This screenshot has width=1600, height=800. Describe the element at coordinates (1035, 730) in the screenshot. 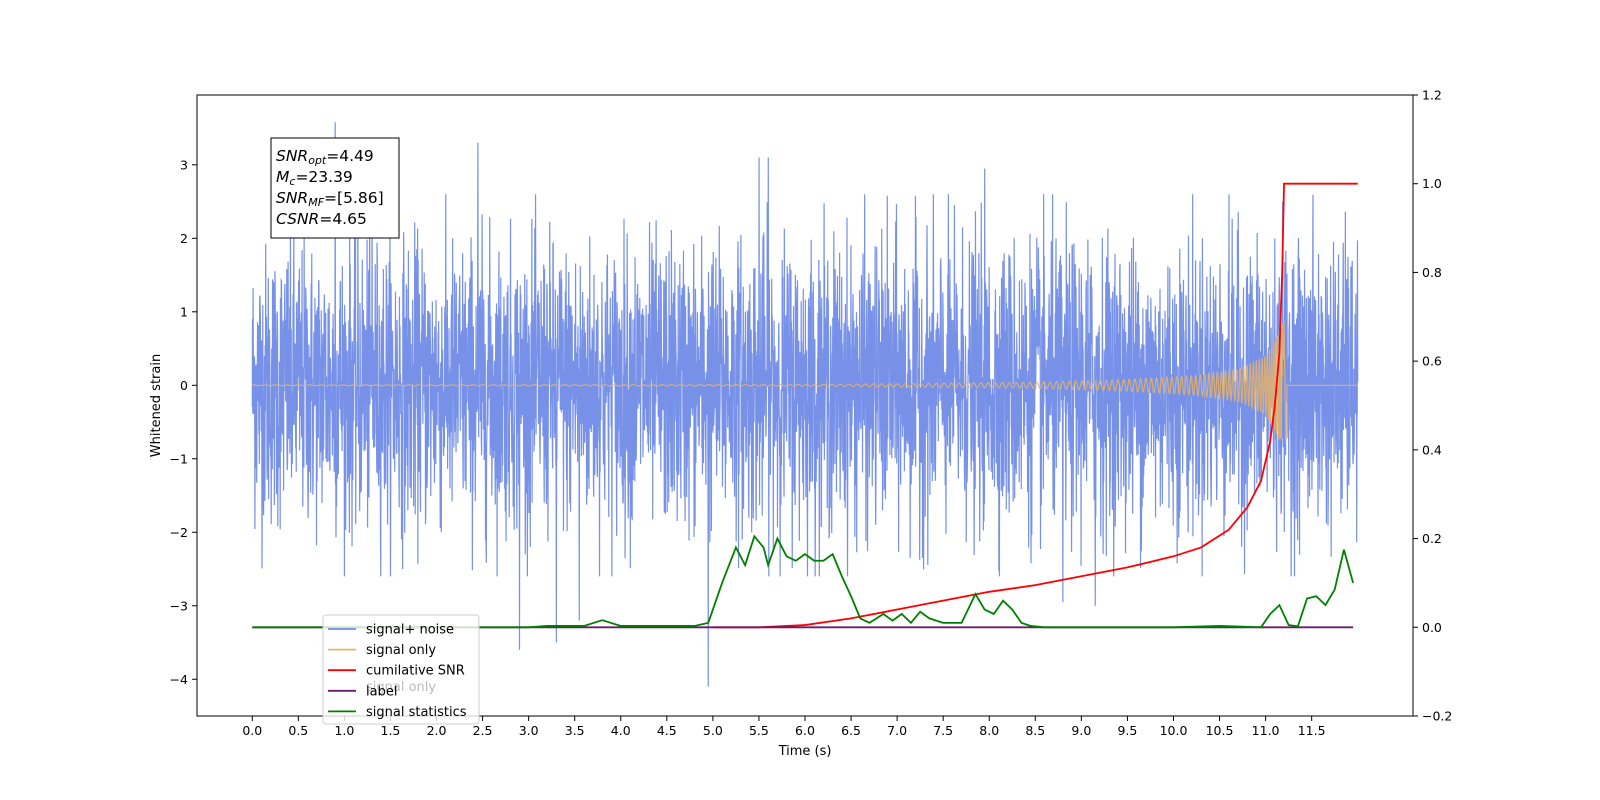

I see `x-tick-label: 8.5` at that location.